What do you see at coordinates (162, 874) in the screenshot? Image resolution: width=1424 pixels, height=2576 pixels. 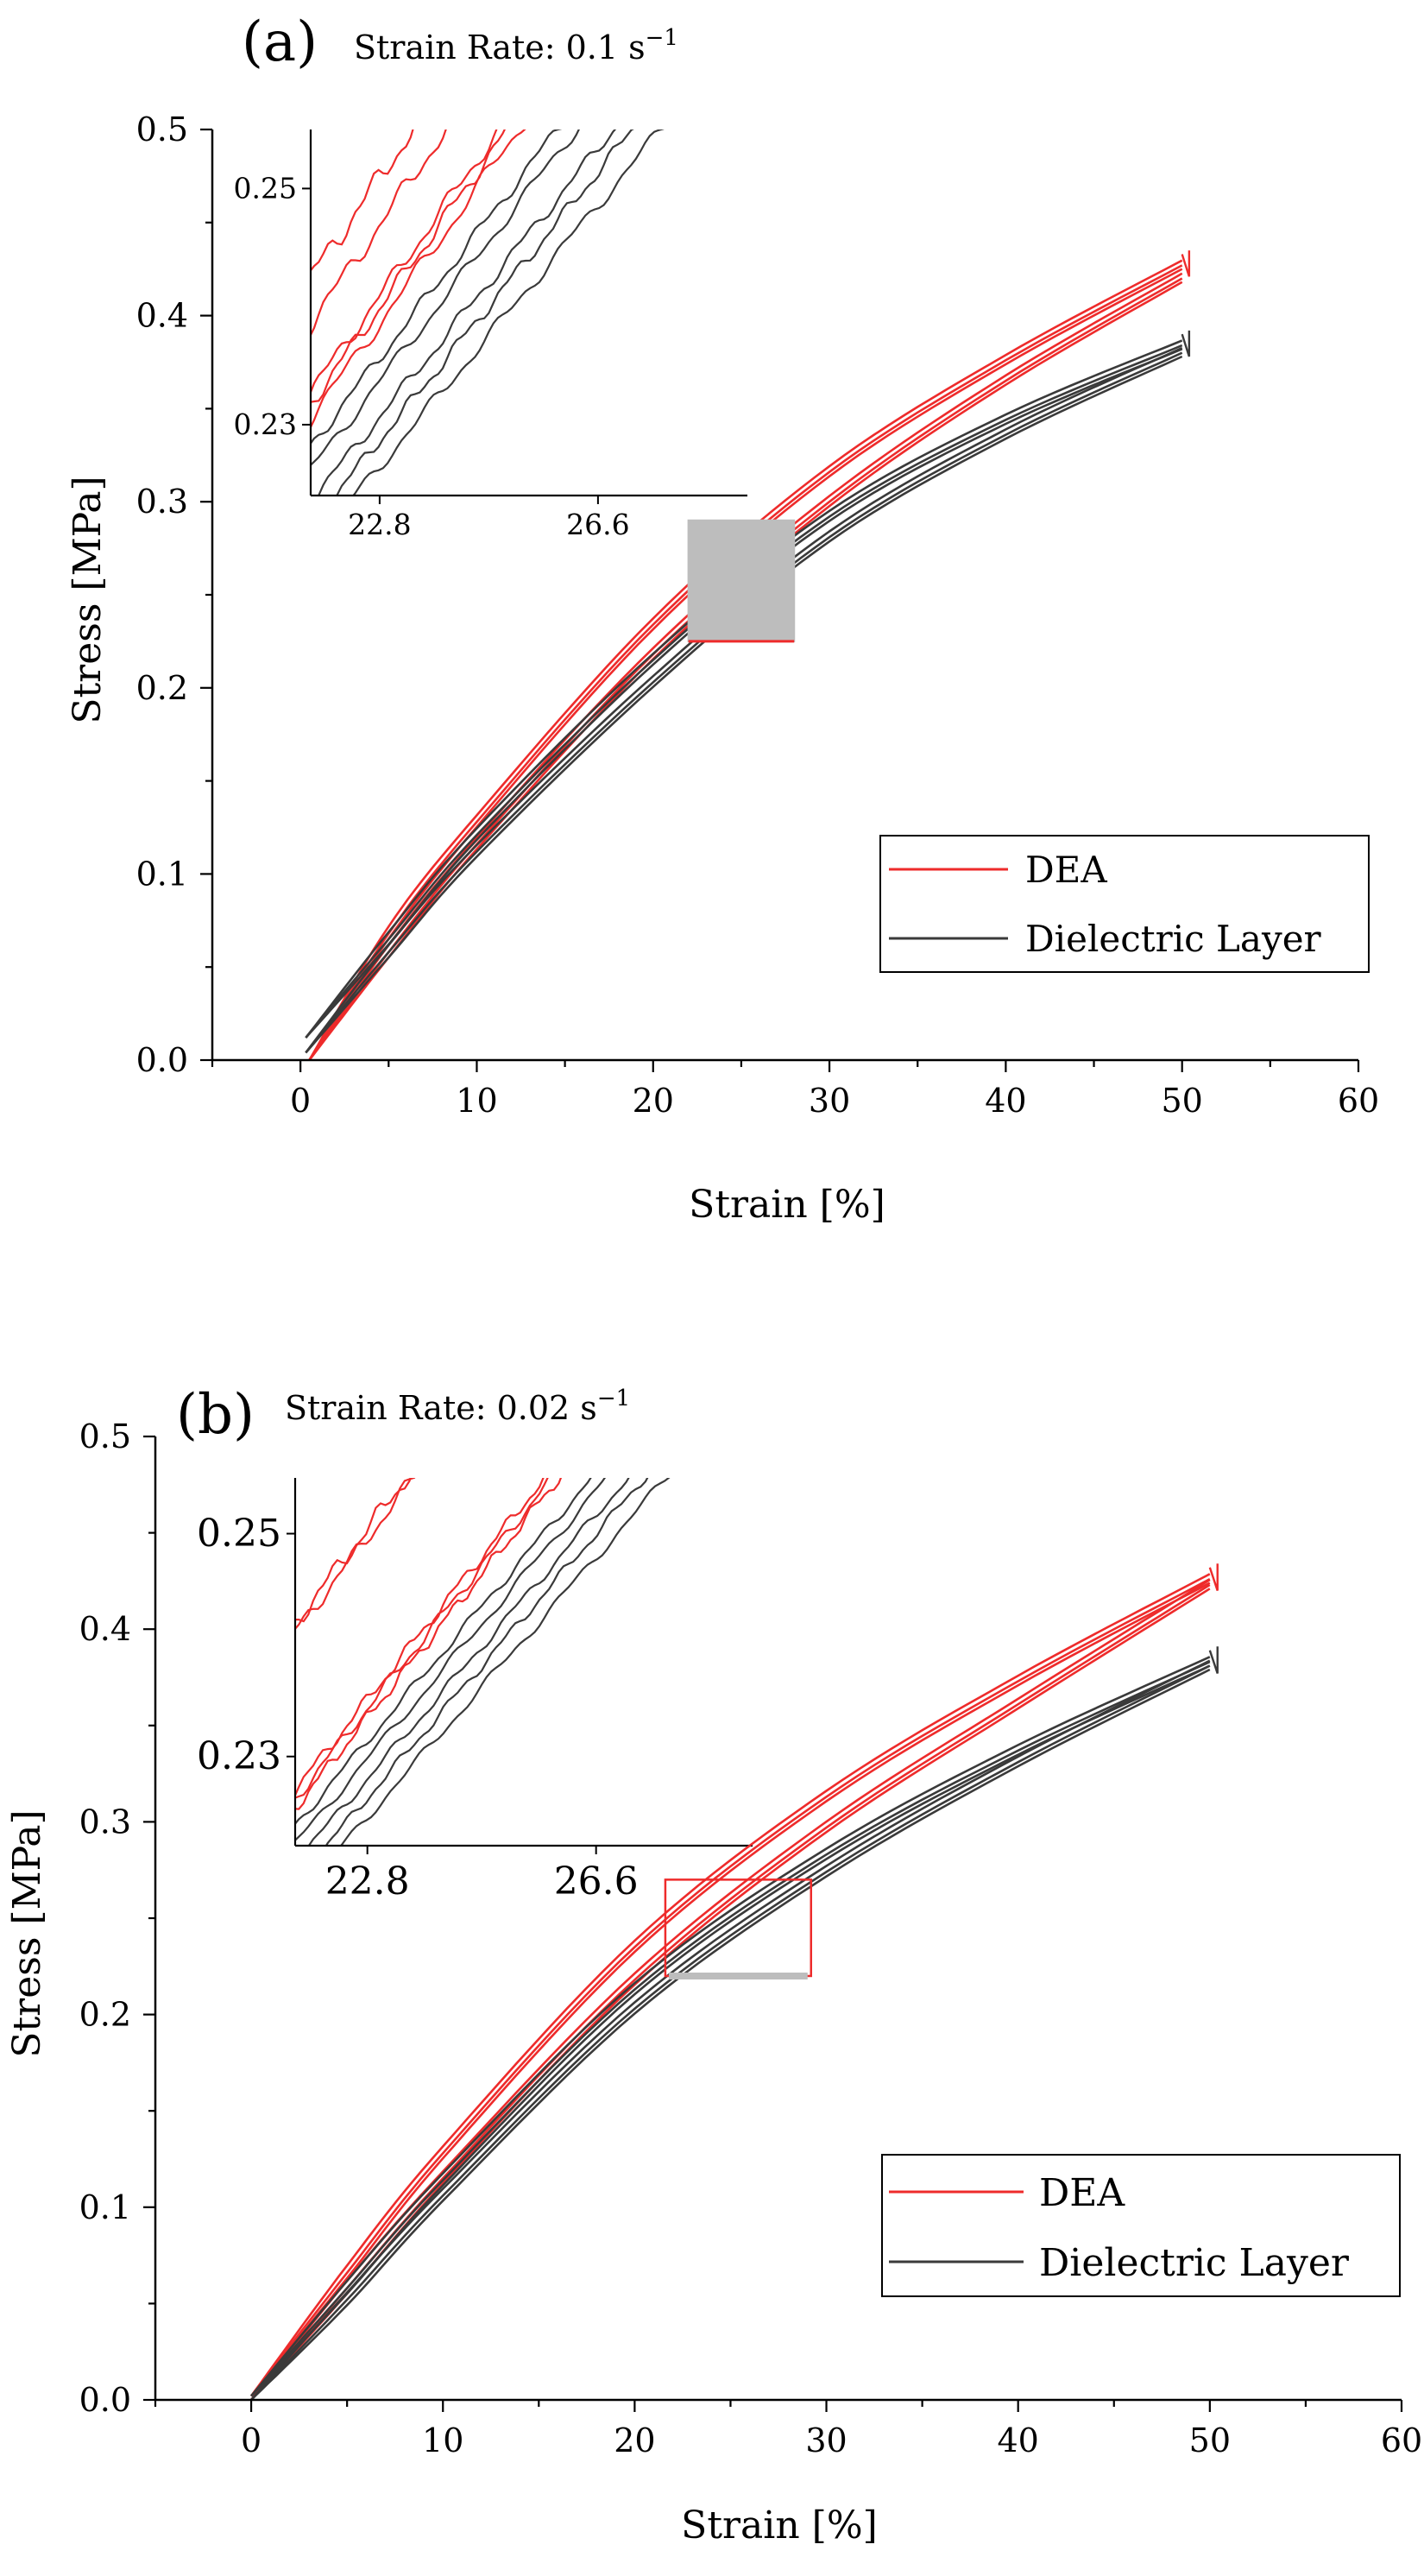 I see `a-y-tick-label: 0.1` at bounding box center [162, 874].